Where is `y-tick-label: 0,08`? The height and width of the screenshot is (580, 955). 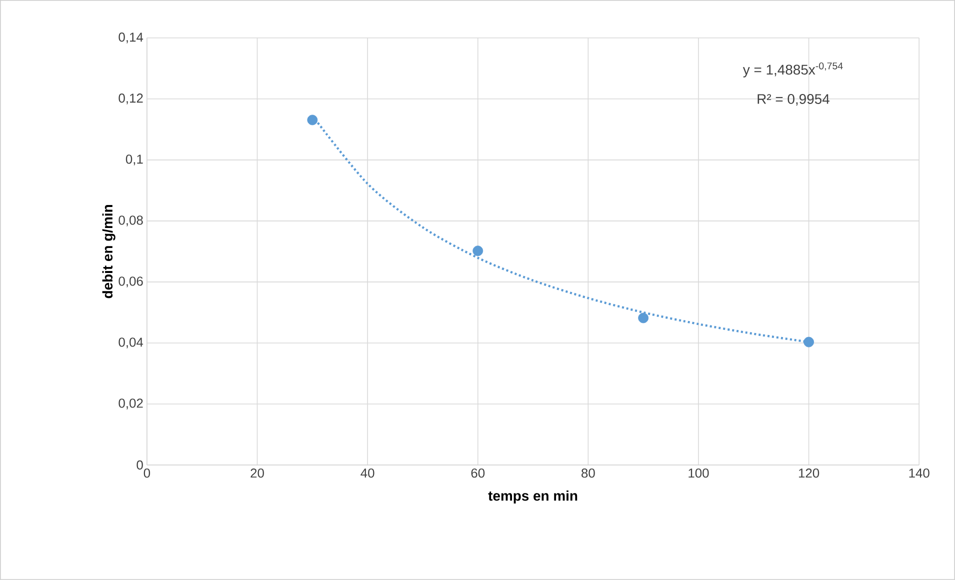 y-tick-label: 0,08 is located at coordinates (130, 221).